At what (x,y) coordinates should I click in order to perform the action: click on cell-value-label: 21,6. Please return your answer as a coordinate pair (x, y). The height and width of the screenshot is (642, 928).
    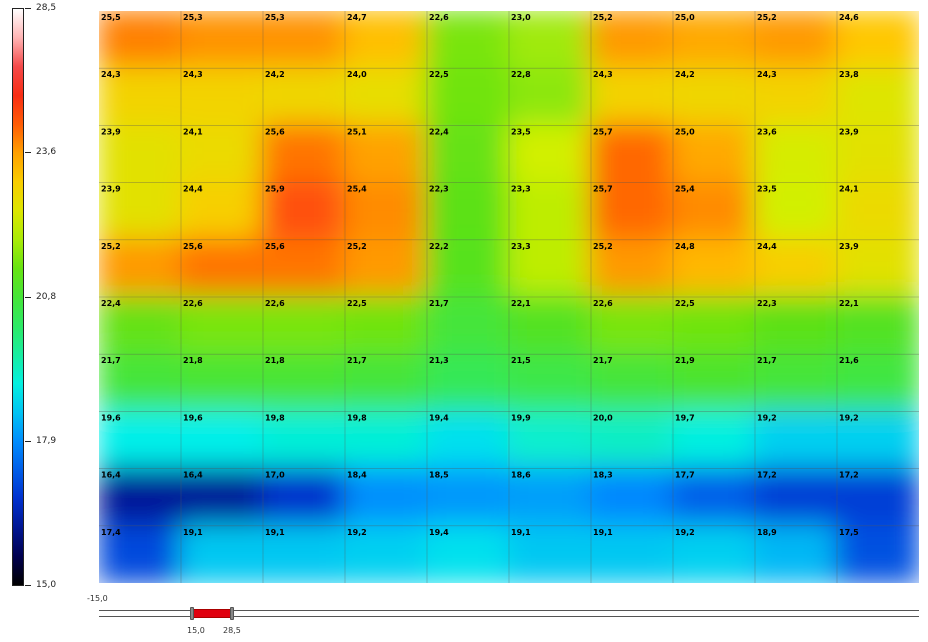
    Looking at the image, I should click on (849, 360).